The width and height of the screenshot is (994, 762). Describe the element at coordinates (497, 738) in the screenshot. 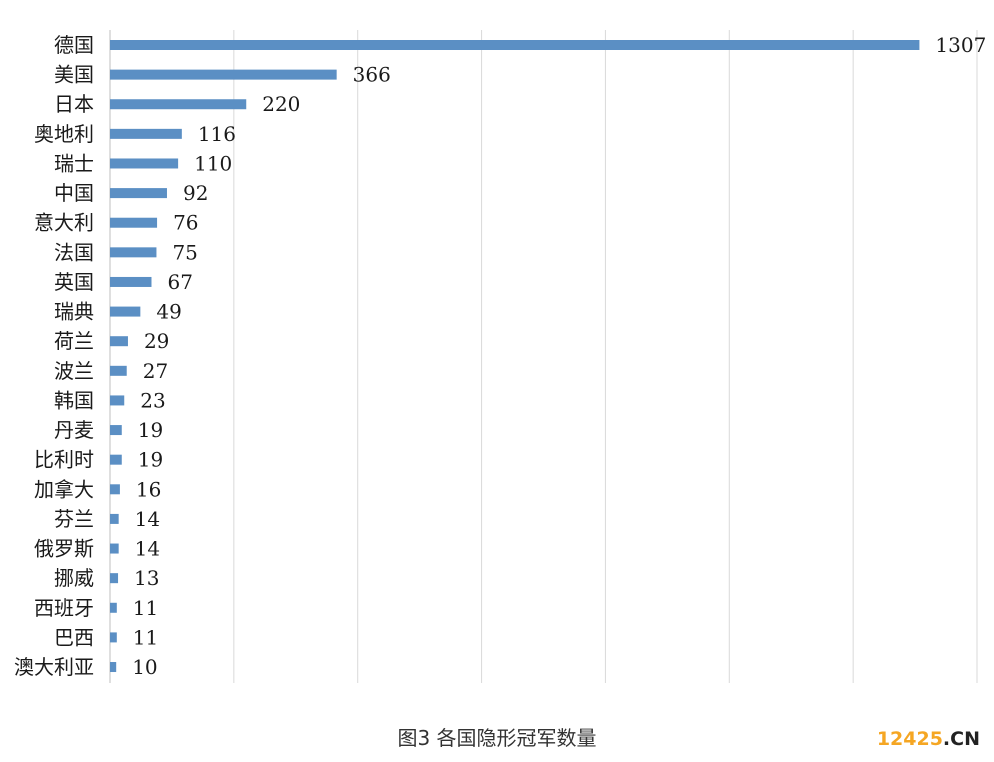

I see `chart-caption: 图3 各国隐形冠军数量` at that location.